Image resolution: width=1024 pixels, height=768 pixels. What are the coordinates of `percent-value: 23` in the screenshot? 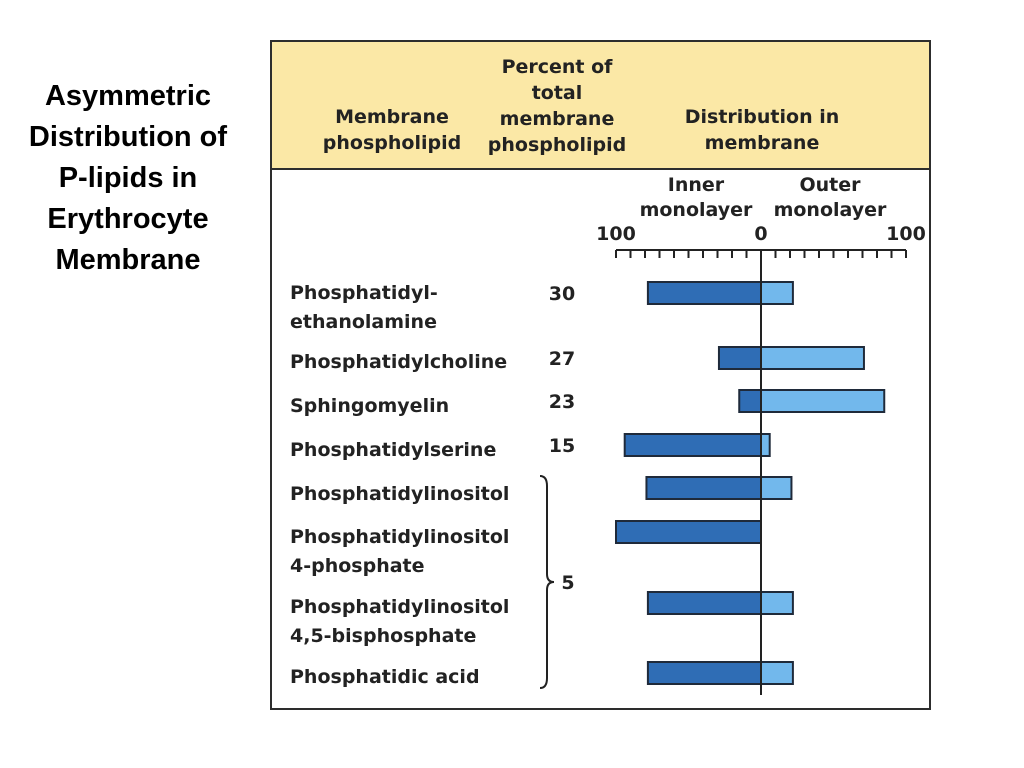 It's located at (562, 402).